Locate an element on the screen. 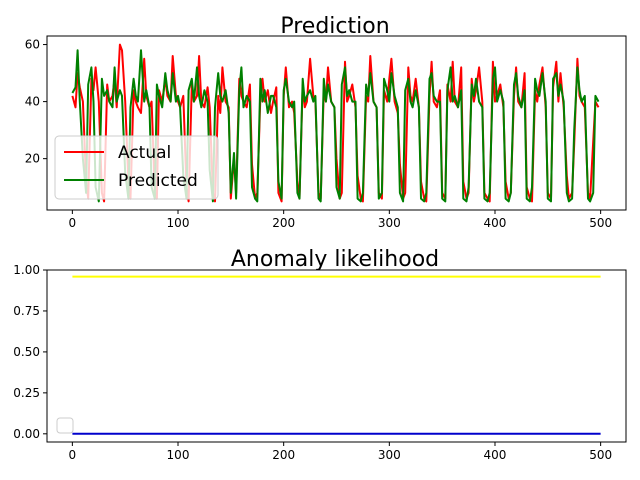 This screenshot has width=640, height=480. anomaly-x-tick-label: 0 is located at coordinates (73, 455).